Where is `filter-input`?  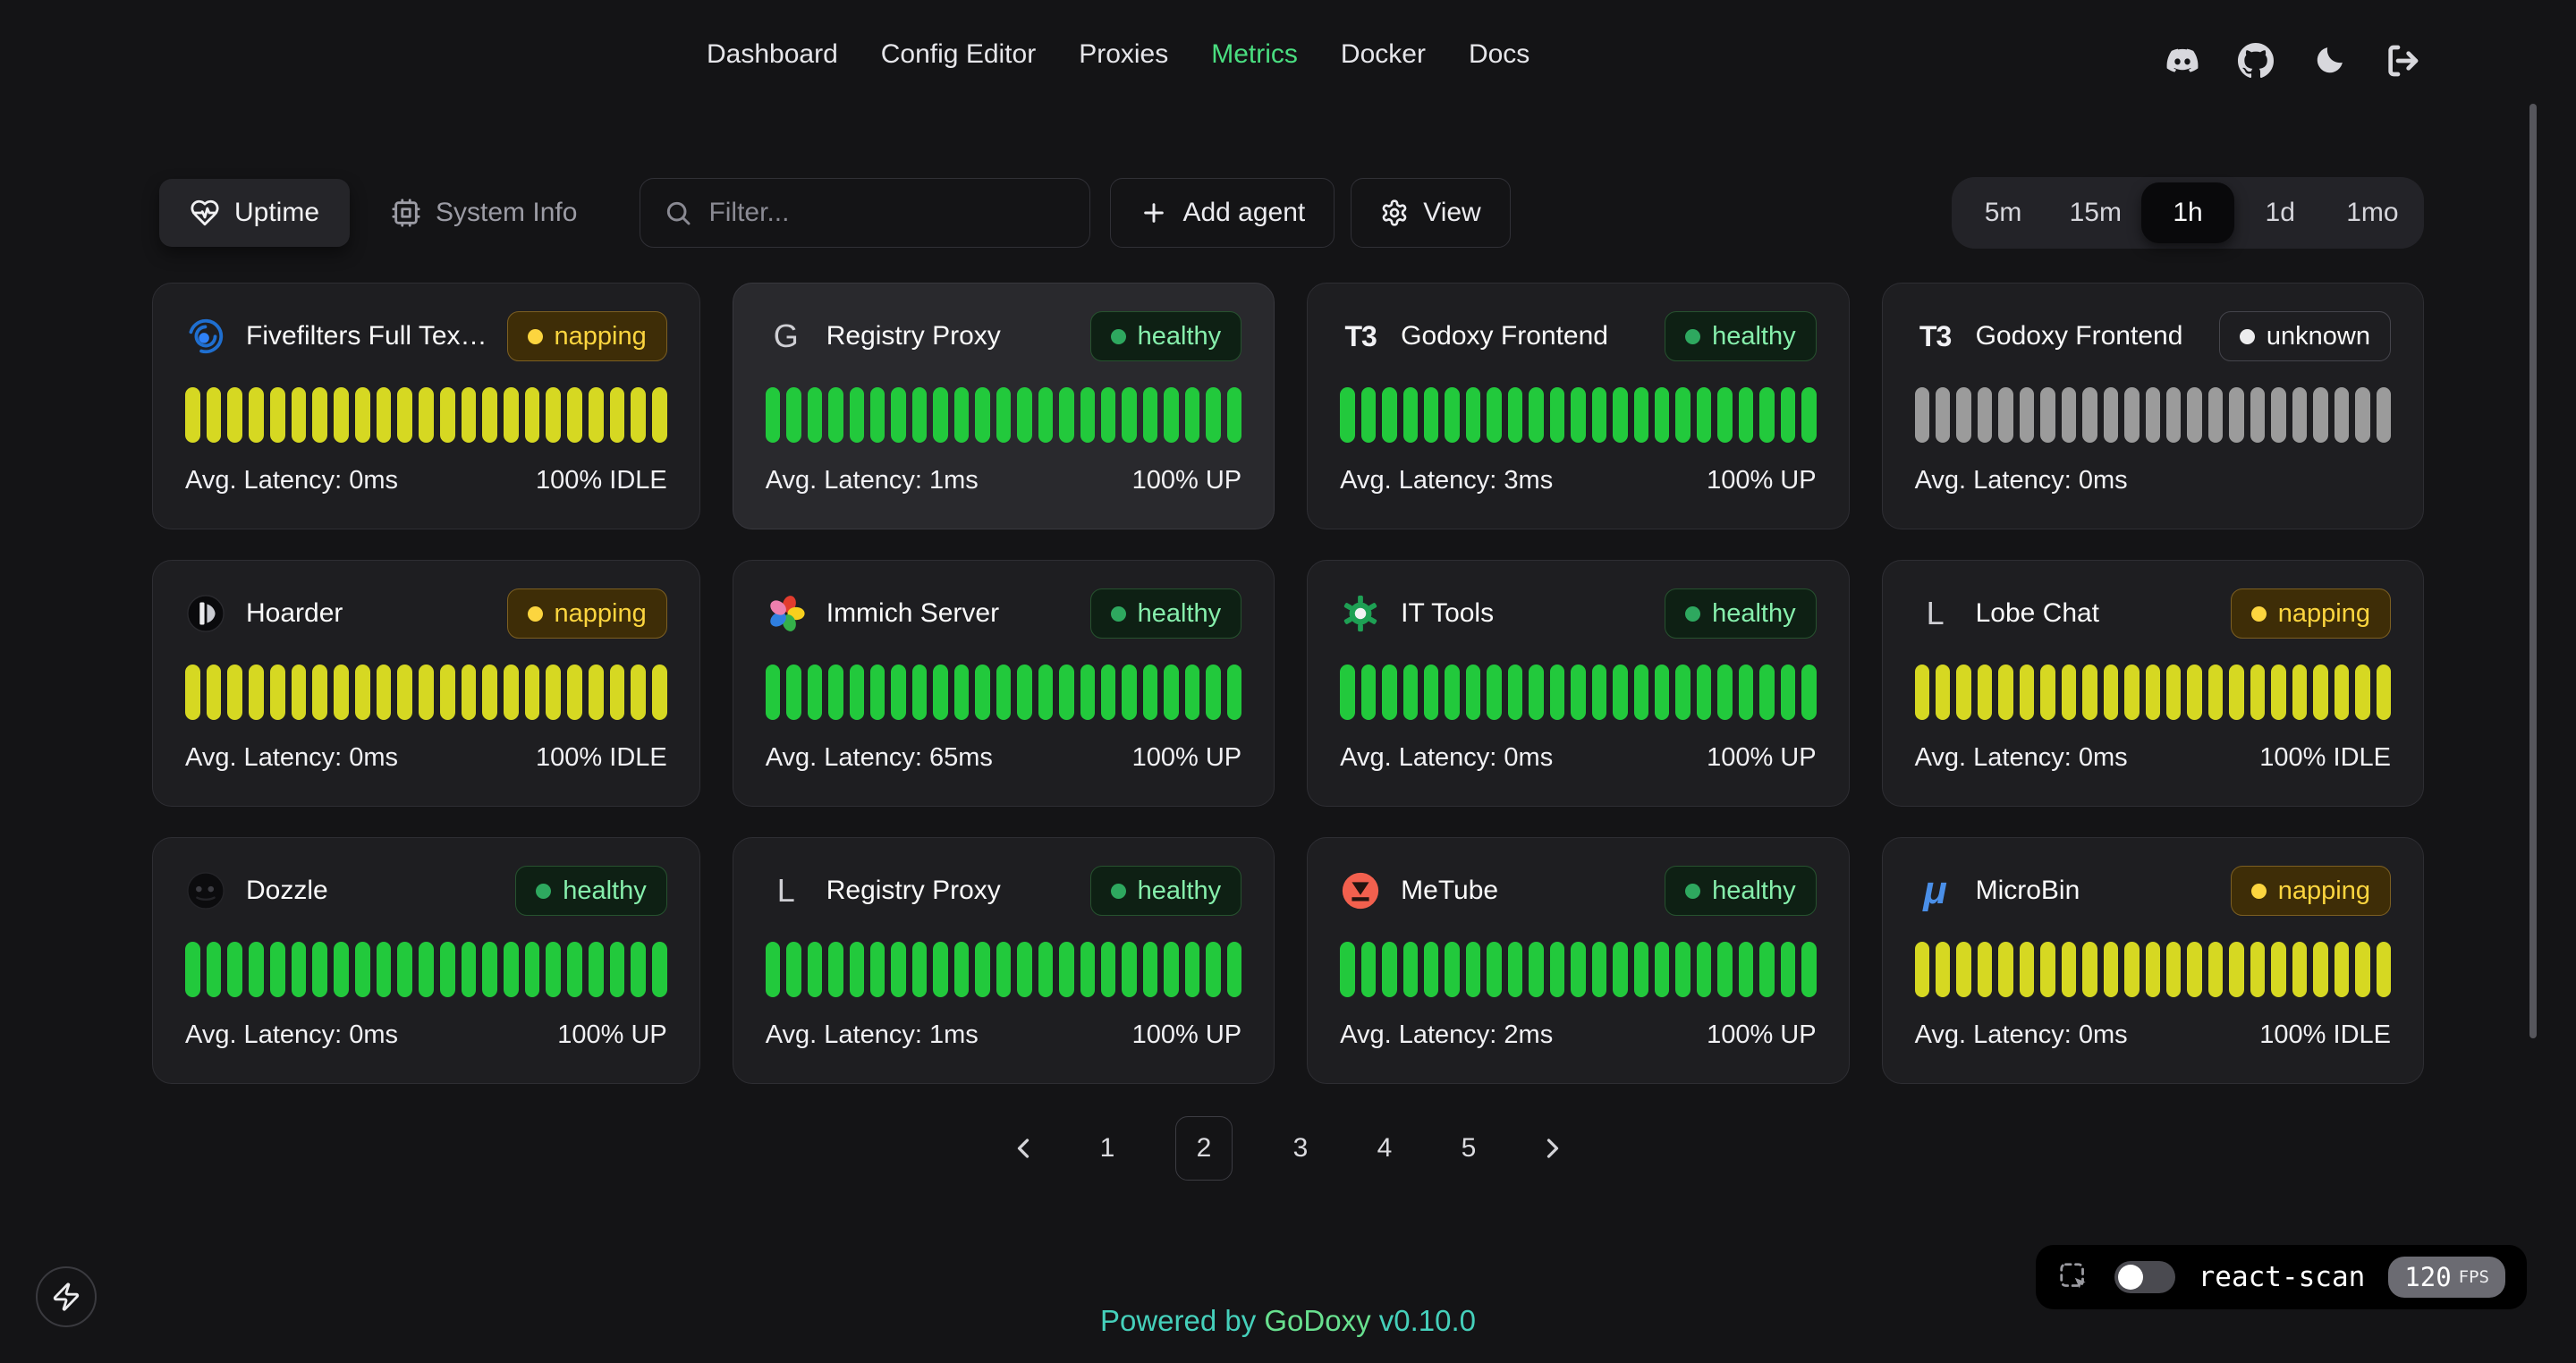 filter-input is located at coordinates (887, 213).